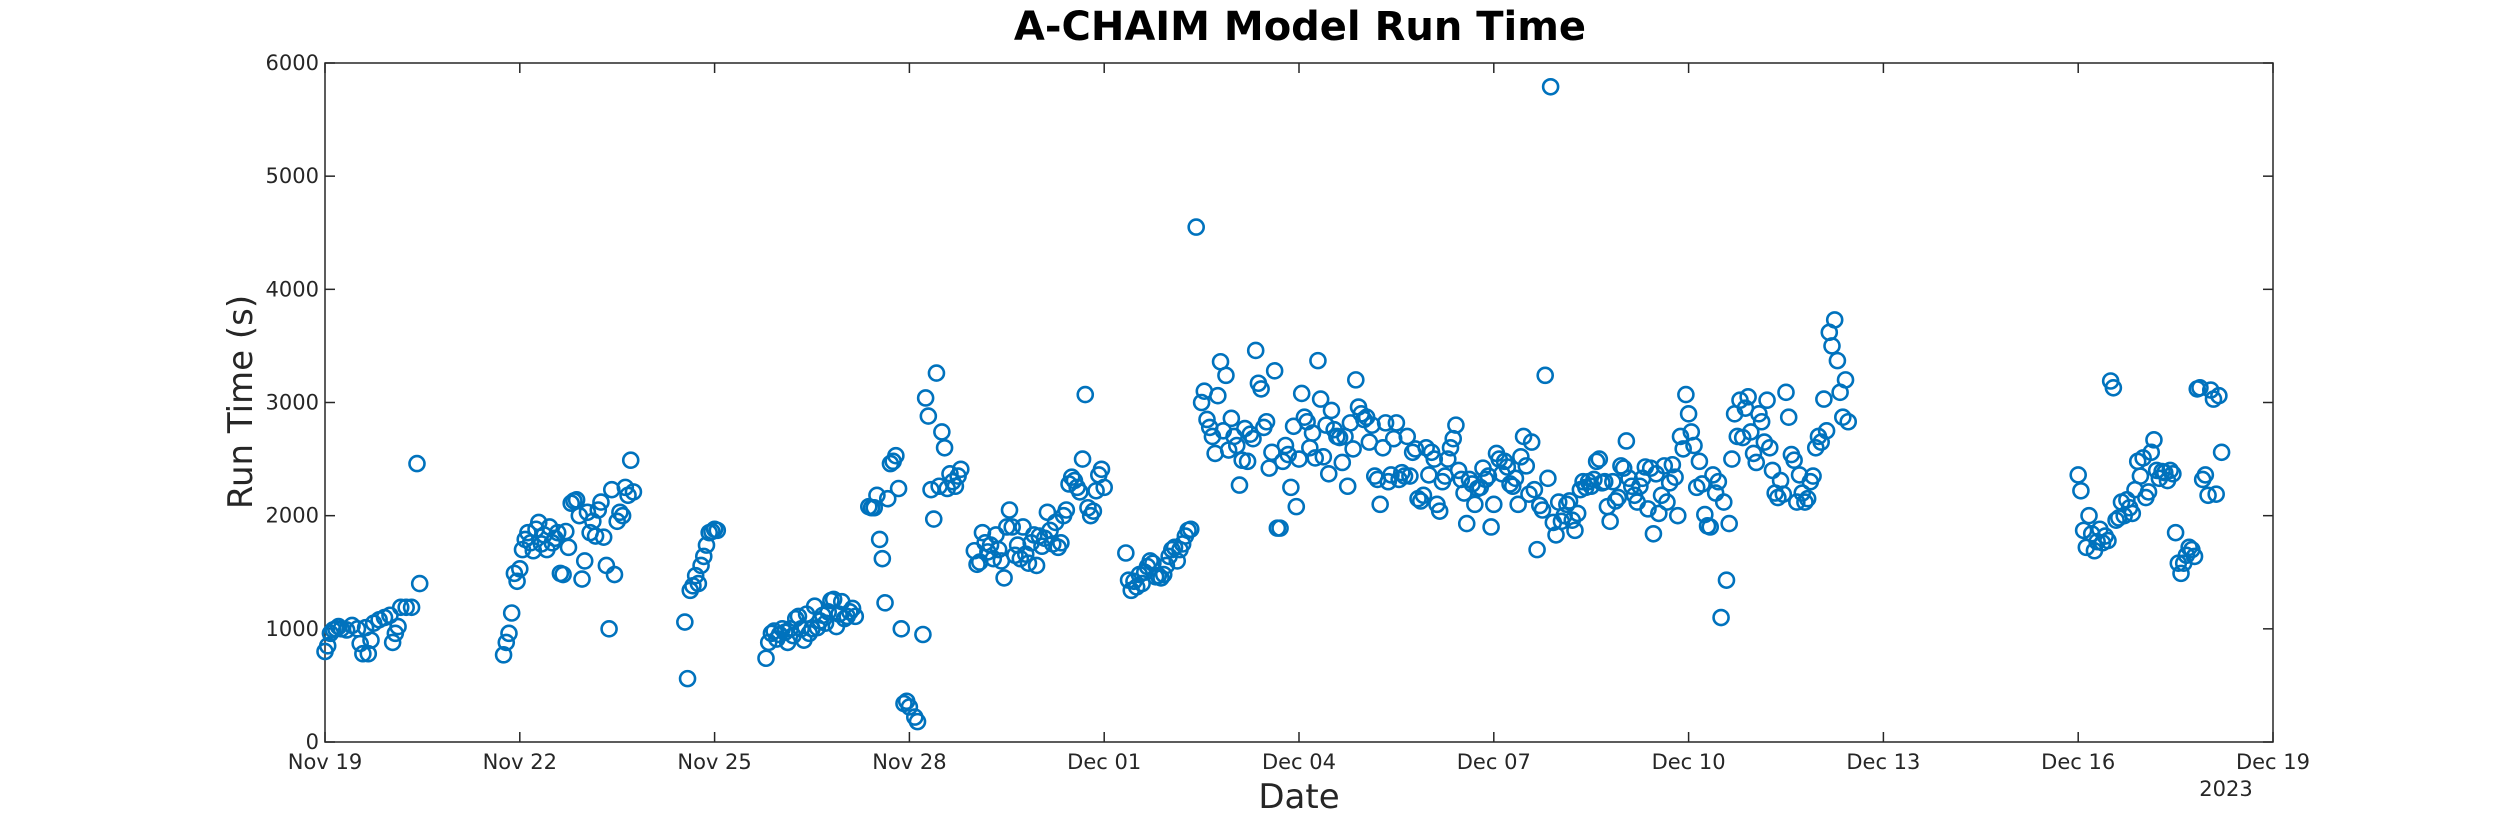  I want to click on y-tick-label: 4000, so click(292, 289).